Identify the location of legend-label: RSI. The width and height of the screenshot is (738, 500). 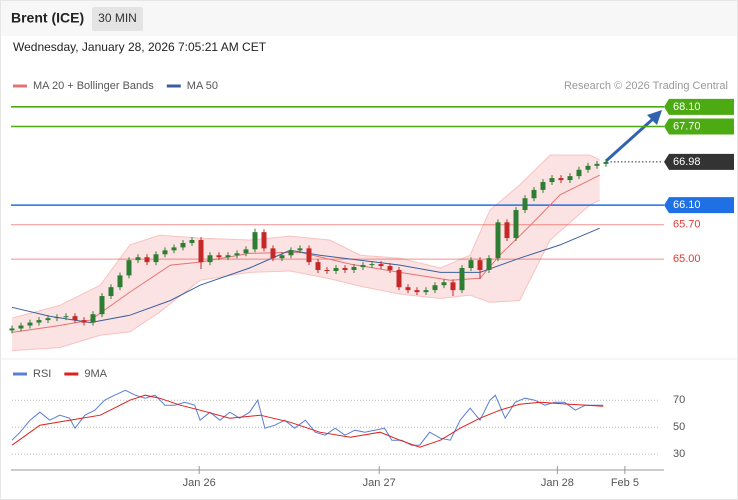
(42, 374).